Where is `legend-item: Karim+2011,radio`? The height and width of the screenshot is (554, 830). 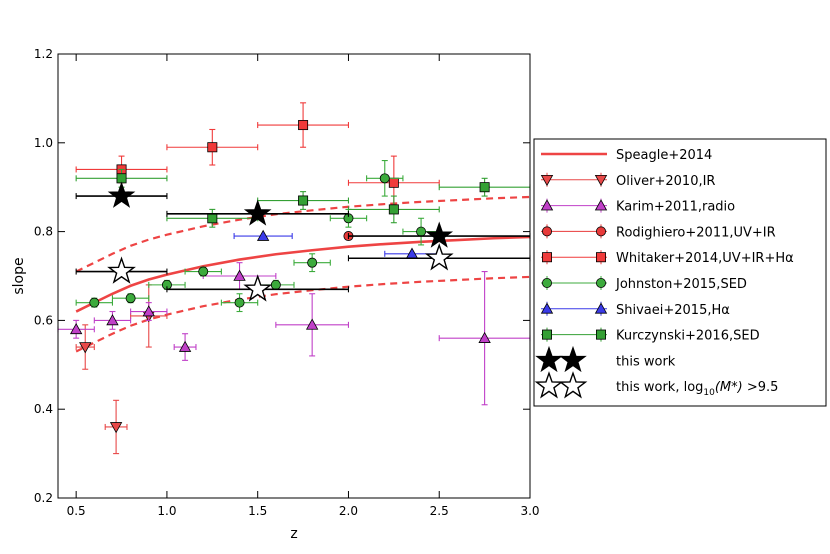 legend-item: Karim+2011,radio is located at coordinates (637, 206).